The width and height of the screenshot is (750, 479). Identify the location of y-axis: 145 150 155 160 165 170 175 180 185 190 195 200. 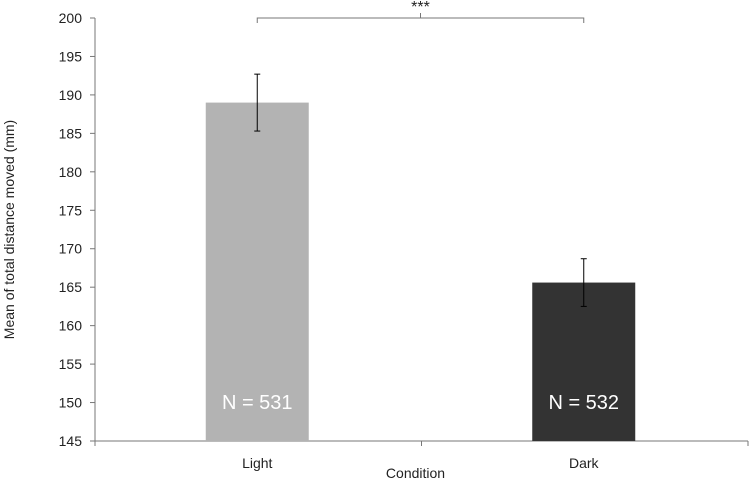
(77, 229).